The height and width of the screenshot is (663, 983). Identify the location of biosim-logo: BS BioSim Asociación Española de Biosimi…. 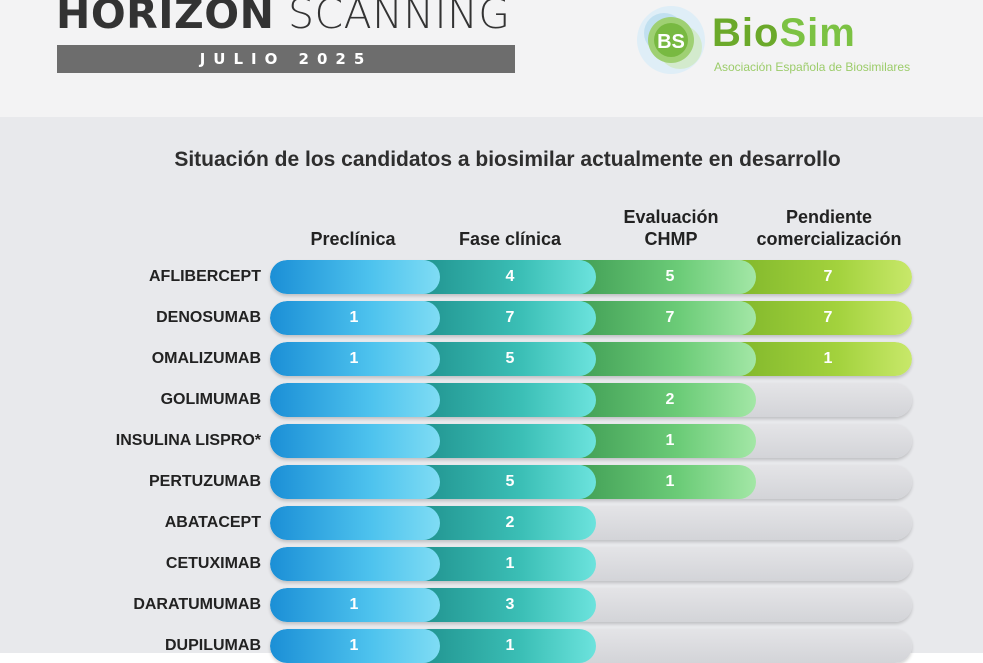
(789, 43).